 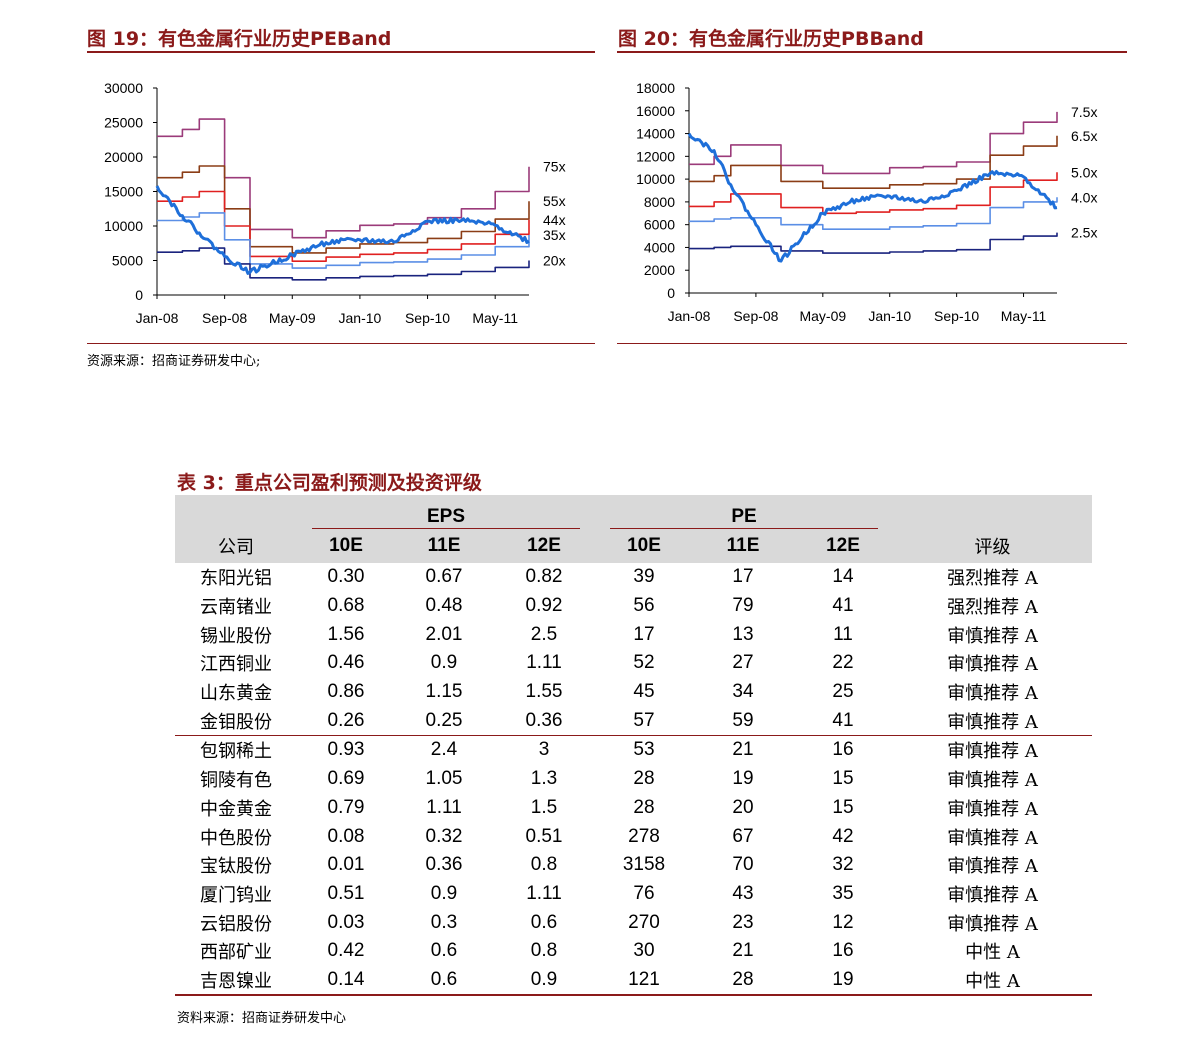 I want to click on table-row: 金钼股份 0.26 0.25 0.36 57 59 41 审慎推荐 A, so click(x=633, y=720).